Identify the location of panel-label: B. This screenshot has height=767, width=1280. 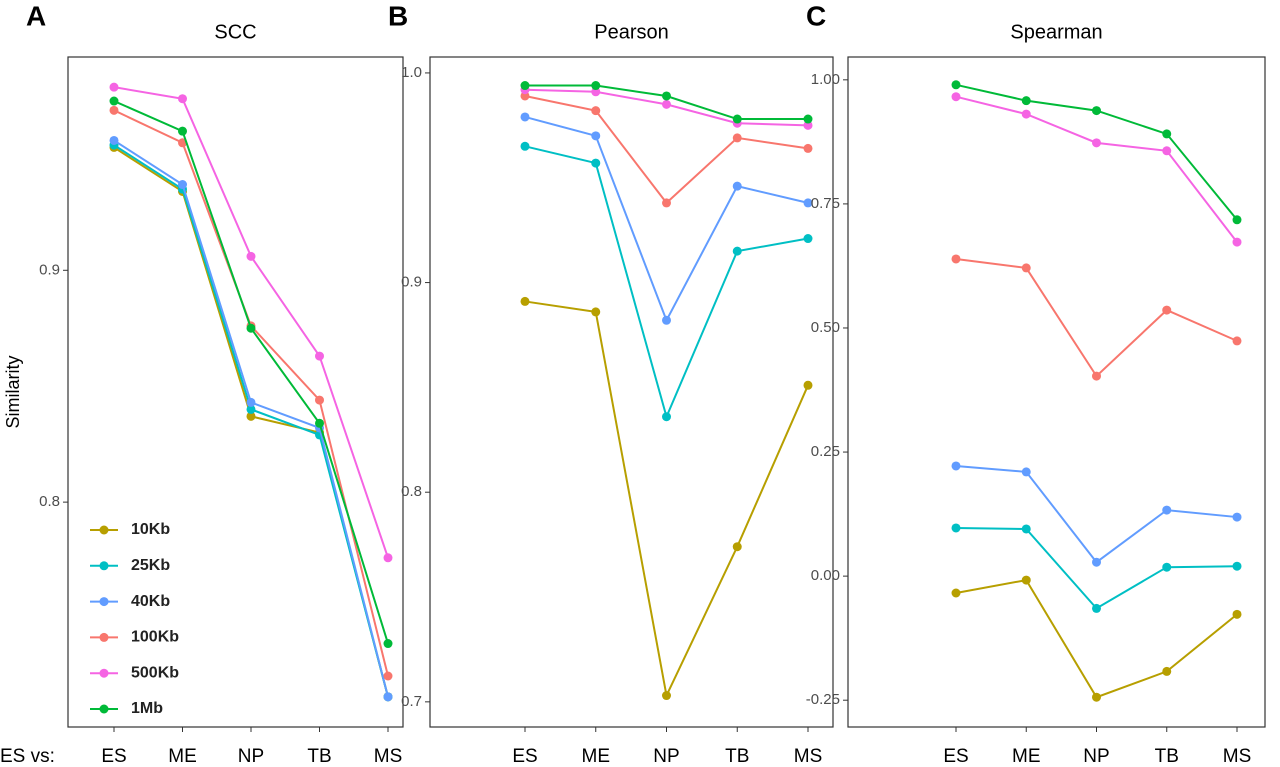
(398, 15).